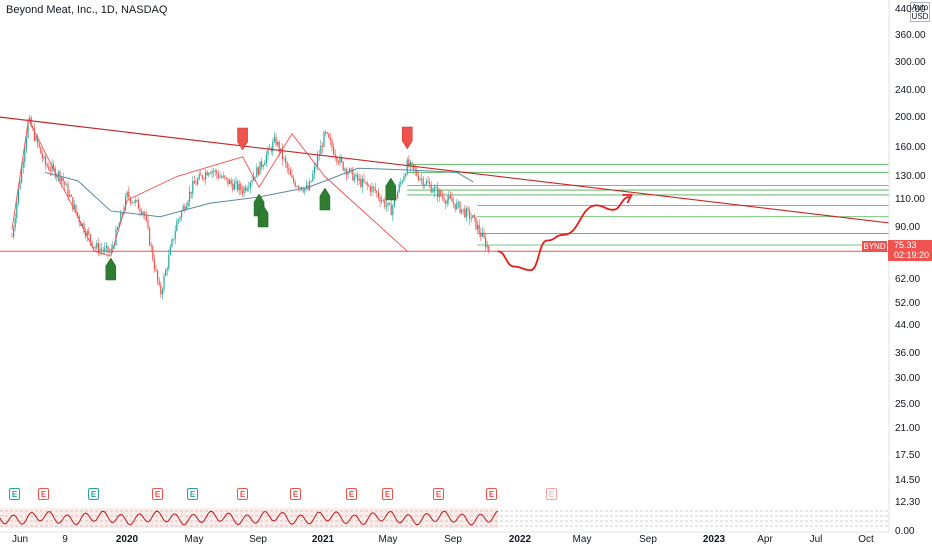 The height and width of the screenshot is (550, 932). What do you see at coordinates (908, 502) in the screenshot?
I see `price-axis-tick: 12.30` at bounding box center [908, 502].